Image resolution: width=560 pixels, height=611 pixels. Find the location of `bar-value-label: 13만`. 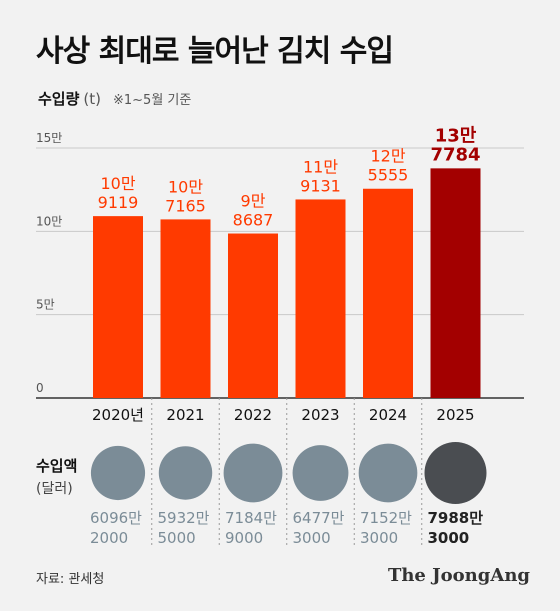

bar-value-label: 13만 is located at coordinates (456, 135).